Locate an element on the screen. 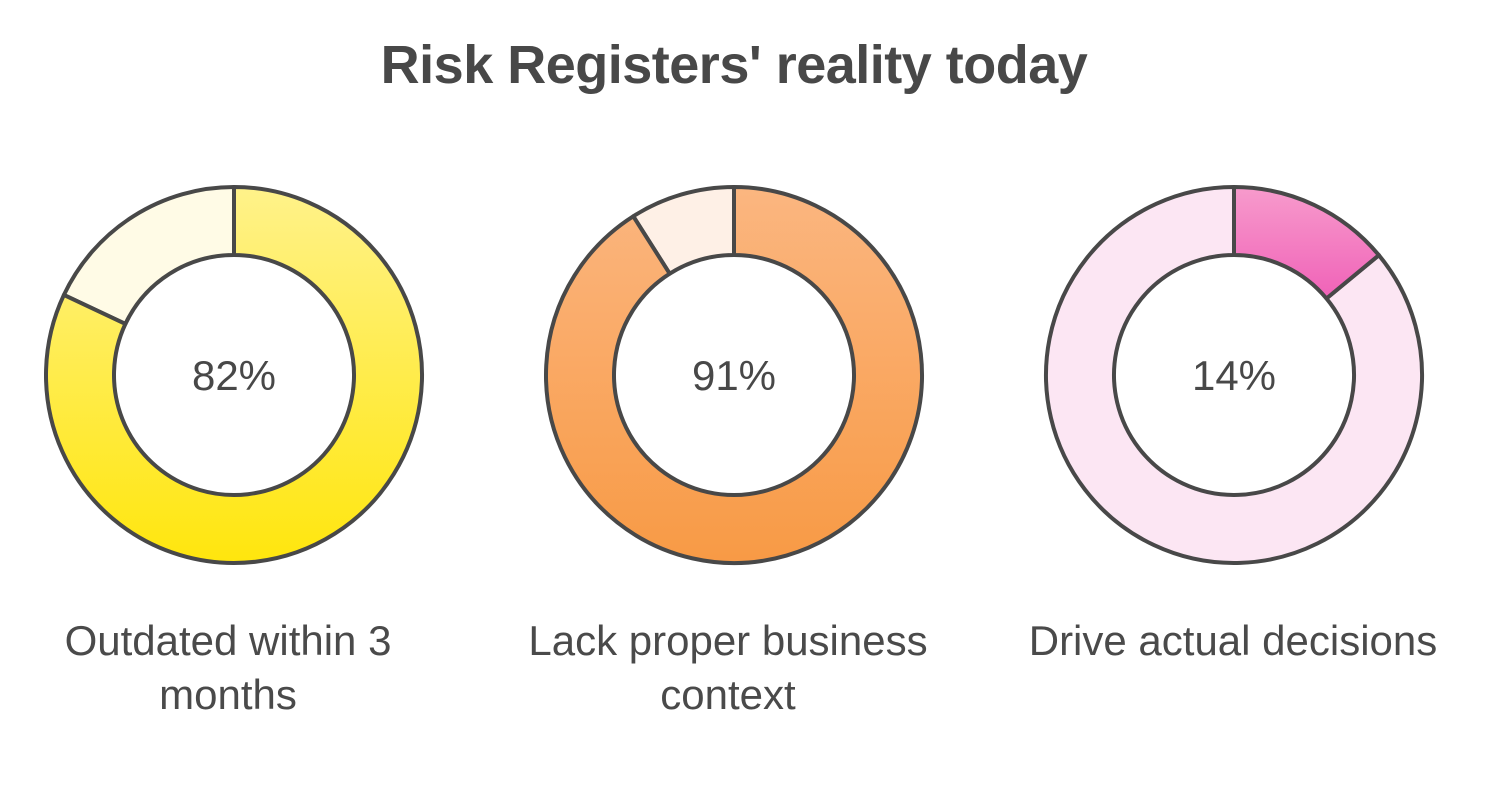 The height and width of the screenshot is (812, 1488). donut-value-label: 91% is located at coordinates (734, 375).